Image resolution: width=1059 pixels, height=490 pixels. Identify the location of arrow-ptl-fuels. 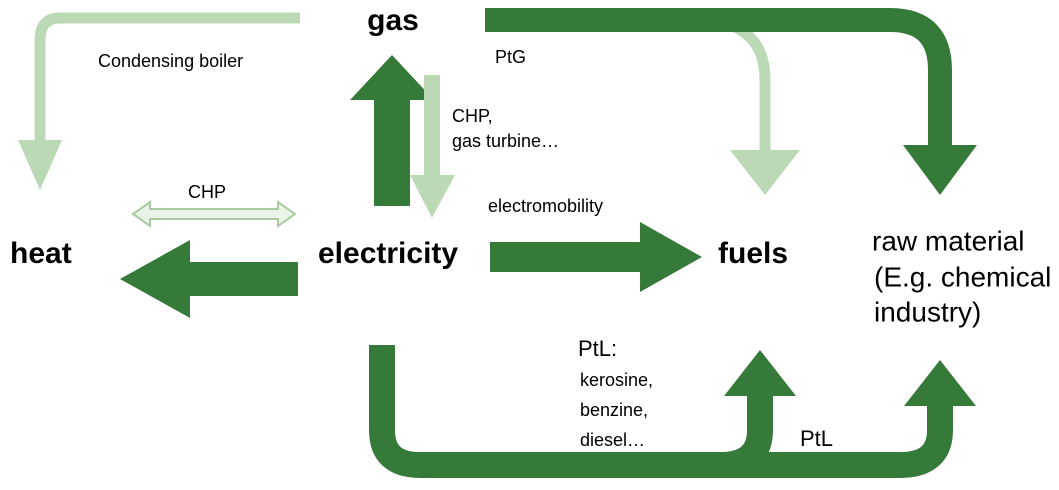
(571, 411).